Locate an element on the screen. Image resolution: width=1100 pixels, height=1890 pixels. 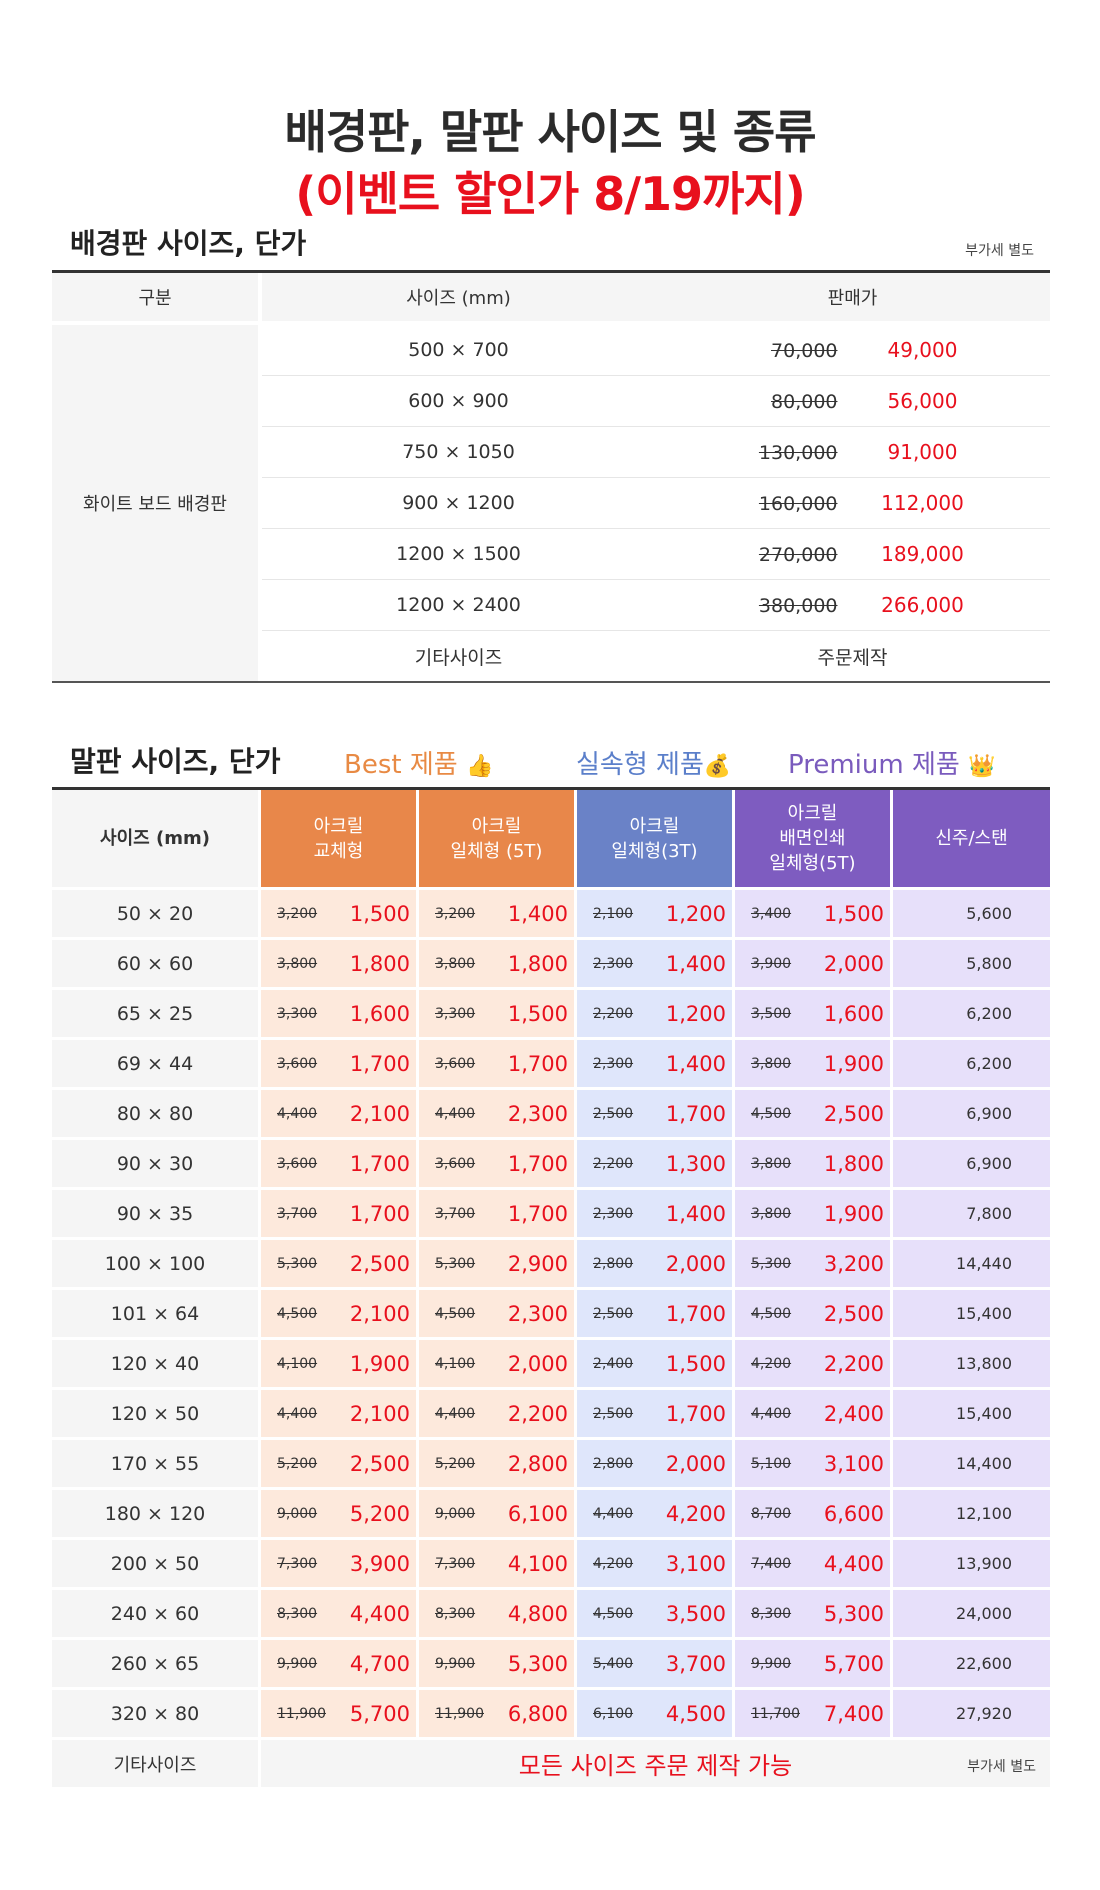
original-price: 160,000 is located at coordinates (798, 504).